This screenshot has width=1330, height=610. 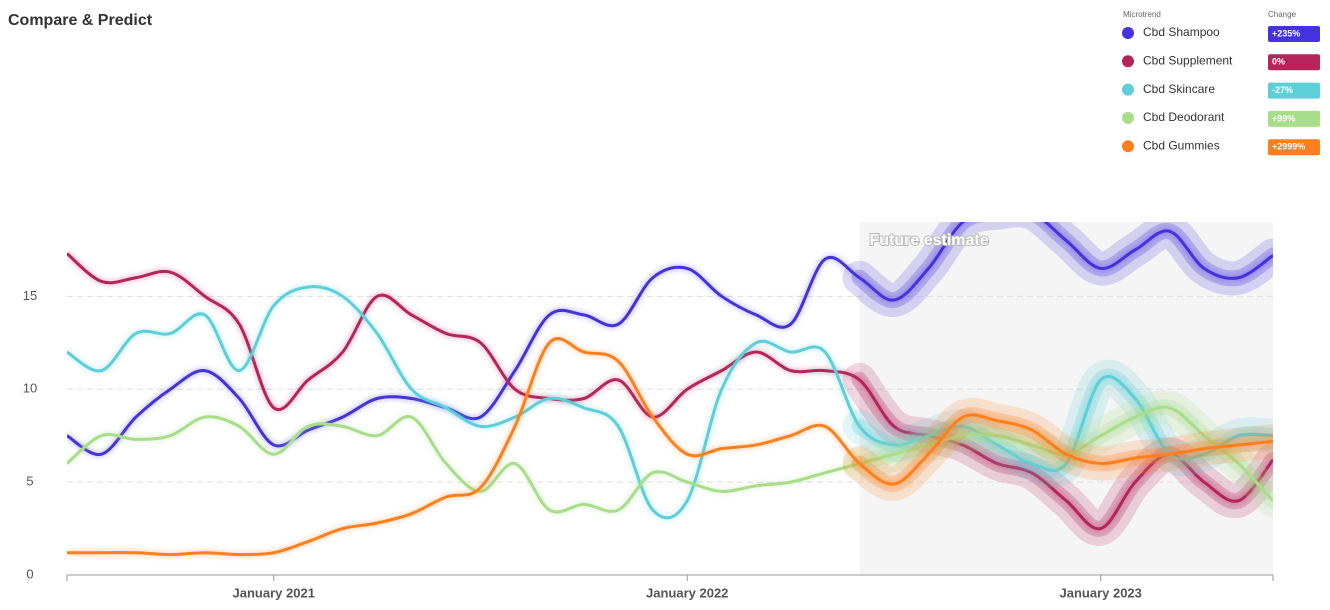 I want to click on change-label: +2999%, so click(x=1288, y=147).